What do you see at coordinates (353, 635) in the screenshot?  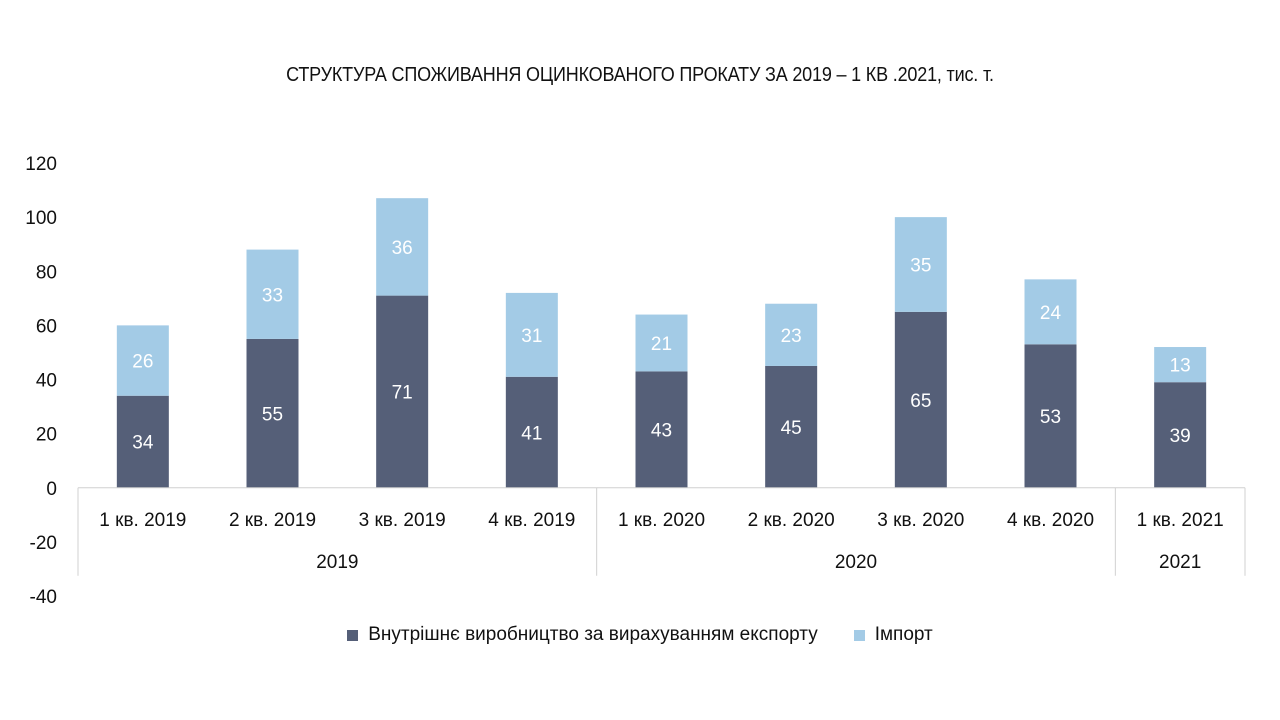 I see `legend-swatch-domestic` at bounding box center [353, 635].